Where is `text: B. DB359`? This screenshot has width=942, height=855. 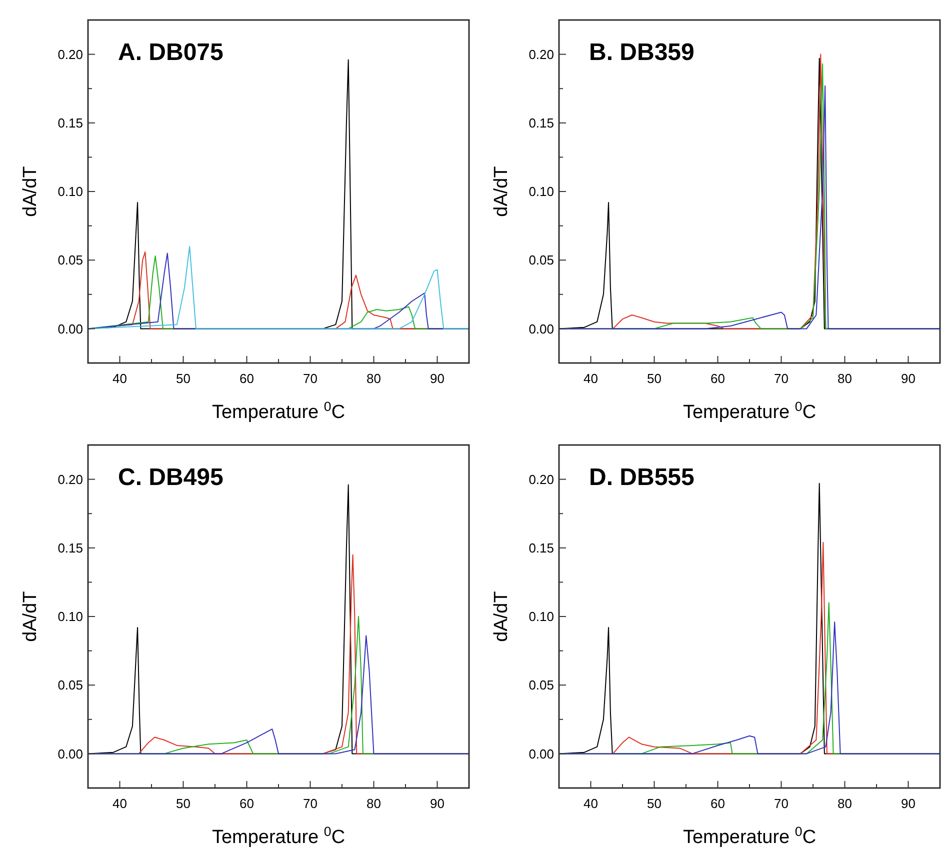 text: B. DB359 is located at coordinates (641, 52).